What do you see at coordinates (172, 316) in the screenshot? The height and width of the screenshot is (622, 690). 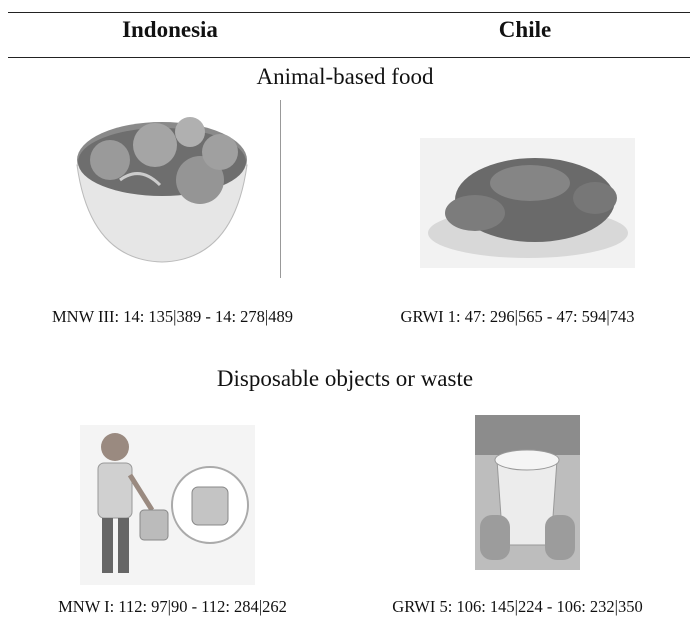 I see `caption: MNW III: 14: 135|389 - 14: 278|489` at bounding box center [172, 316].